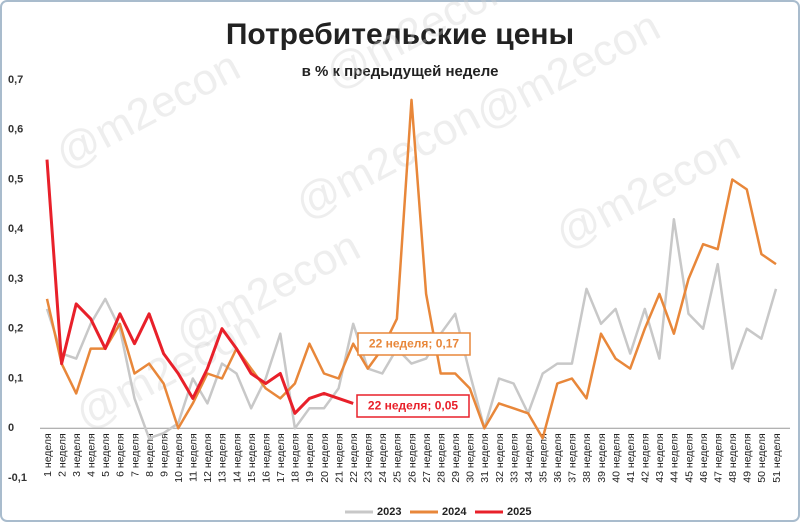 This screenshot has width=800, height=522. Describe the element at coordinates (675, 457) in the screenshot. I see `x-tick-label: 44 неделя` at that location.